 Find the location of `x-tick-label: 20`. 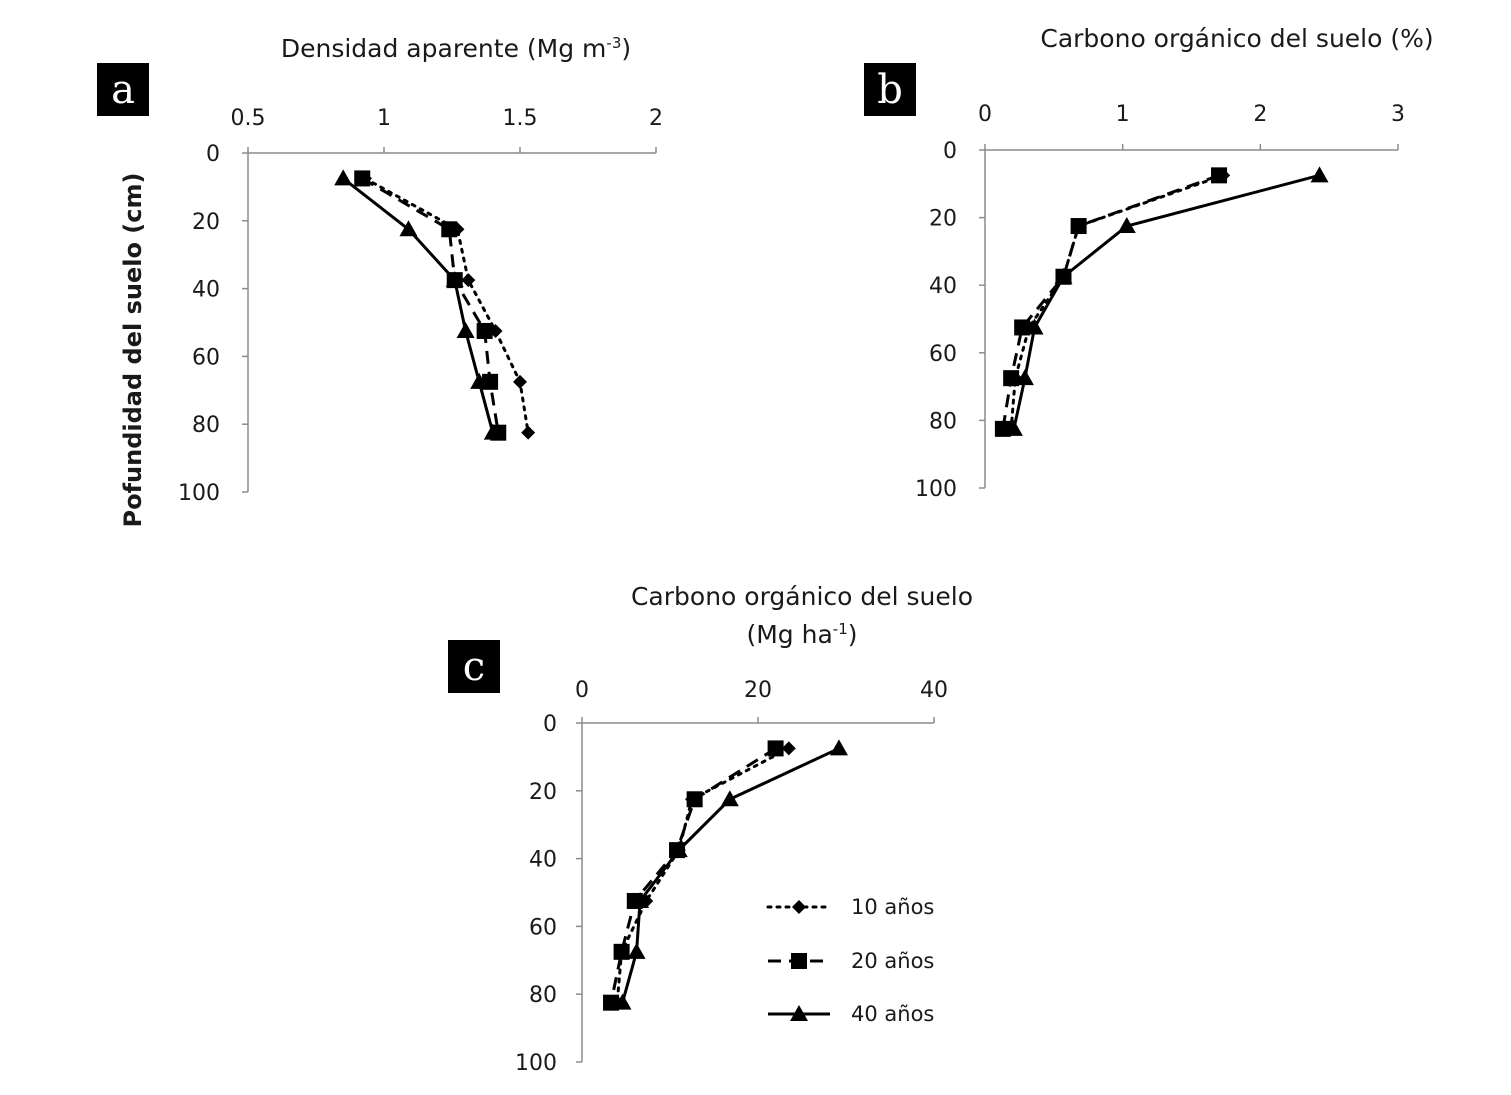

x-tick-label: 20 is located at coordinates (758, 690).